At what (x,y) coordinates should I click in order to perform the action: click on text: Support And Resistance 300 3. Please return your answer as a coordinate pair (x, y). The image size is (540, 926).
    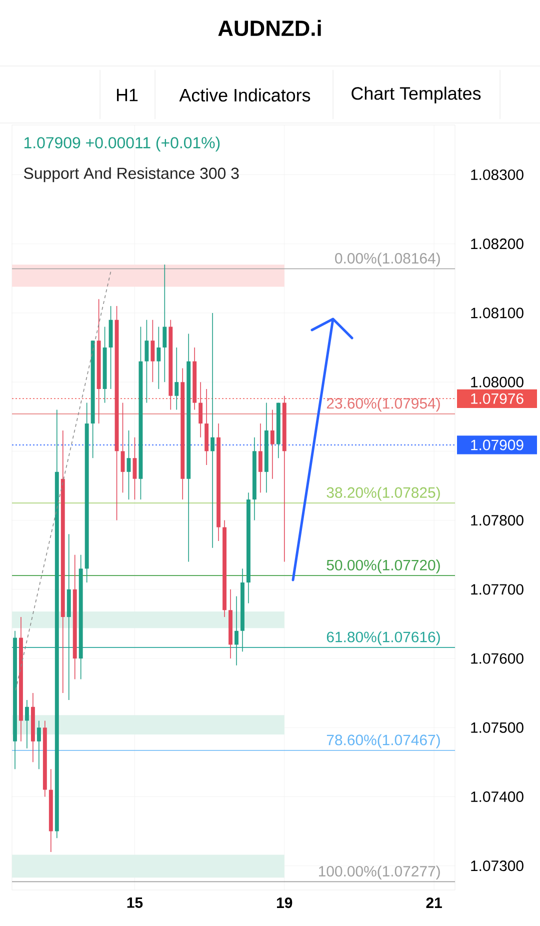
    Looking at the image, I should click on (131, 174).